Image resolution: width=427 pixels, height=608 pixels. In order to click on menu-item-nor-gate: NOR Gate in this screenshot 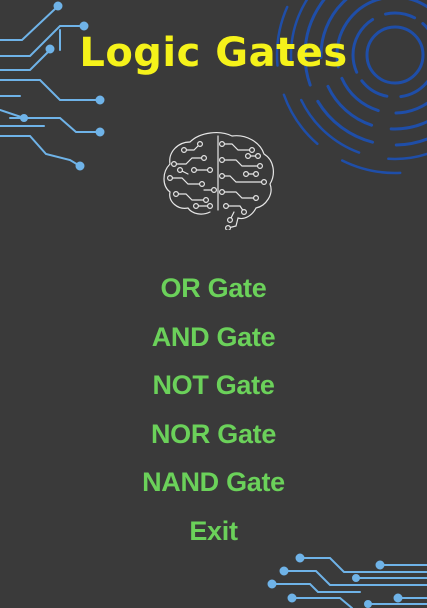, I will do `click(213, 433)`.